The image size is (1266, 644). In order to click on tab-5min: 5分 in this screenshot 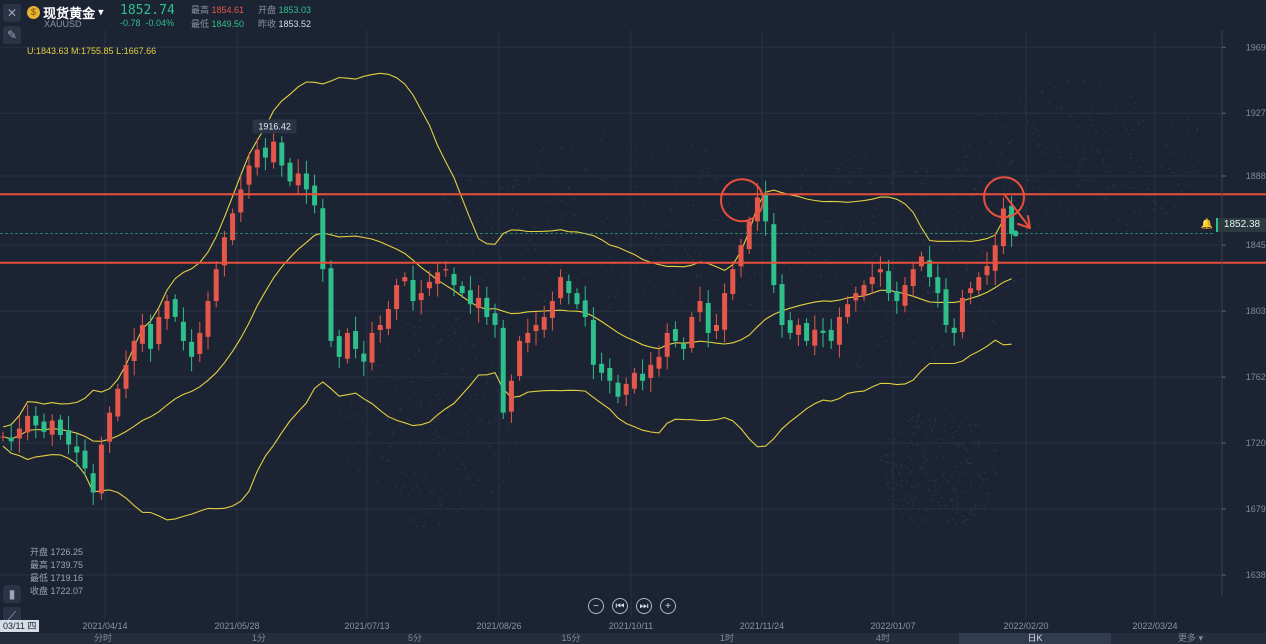, I will do `click(414, 638)`.